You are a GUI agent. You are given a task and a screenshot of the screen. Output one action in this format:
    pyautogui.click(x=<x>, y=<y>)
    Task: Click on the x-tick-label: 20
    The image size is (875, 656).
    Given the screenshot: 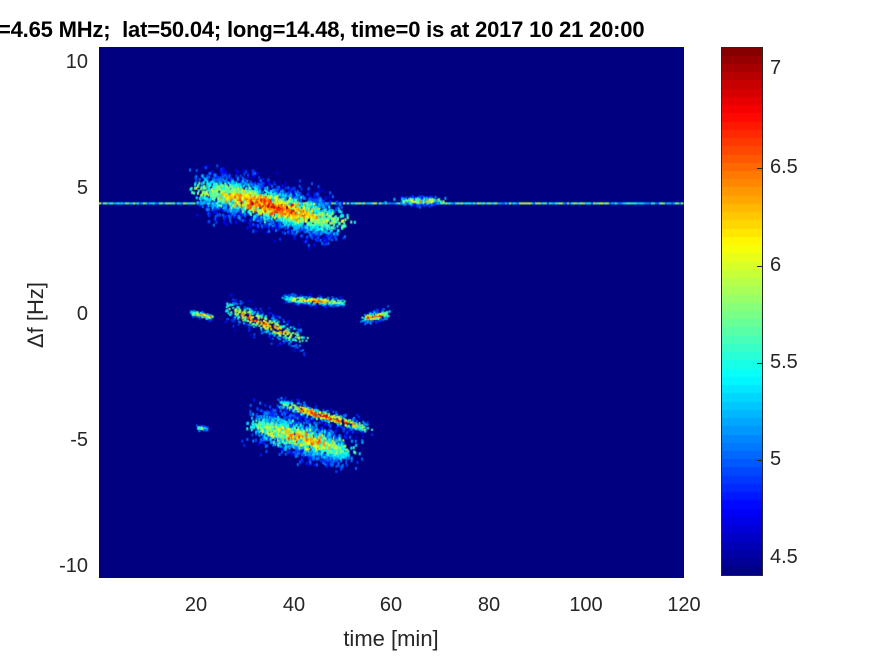 What is the action you would take?
    pyautogui.click(x=196, y=605)
    